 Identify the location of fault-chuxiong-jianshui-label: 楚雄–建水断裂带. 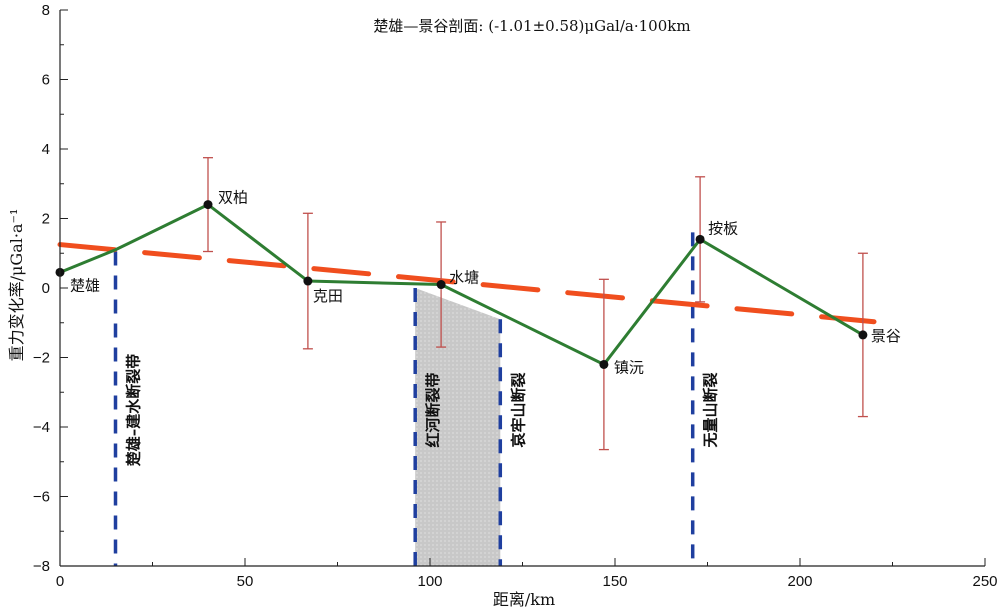
(134, 410).